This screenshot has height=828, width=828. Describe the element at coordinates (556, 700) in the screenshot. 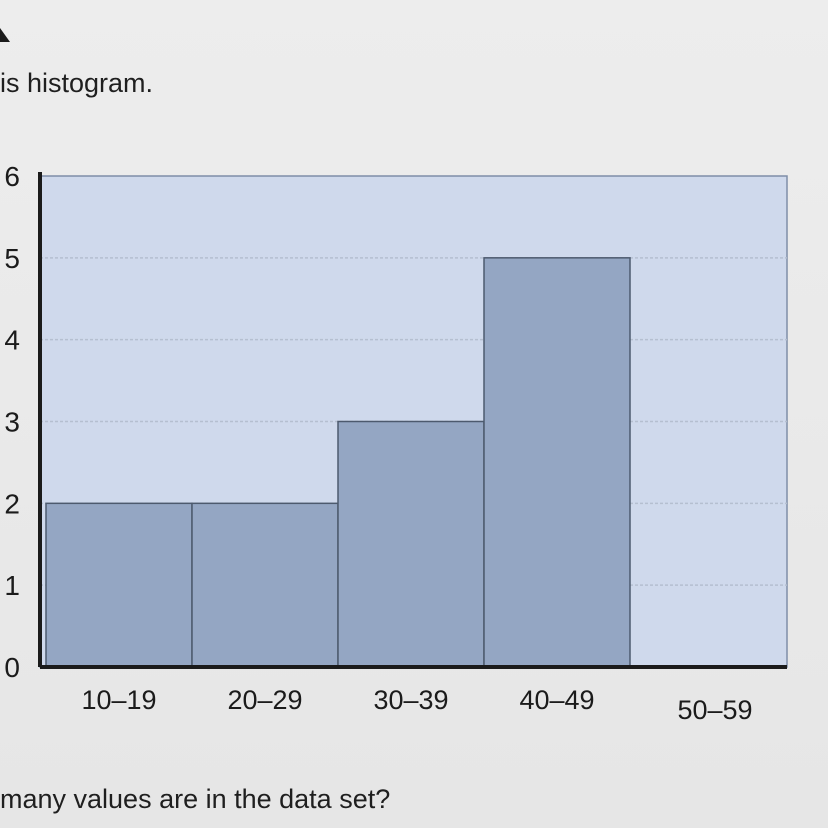

I see `x-tick-label: 40–49` at that location.